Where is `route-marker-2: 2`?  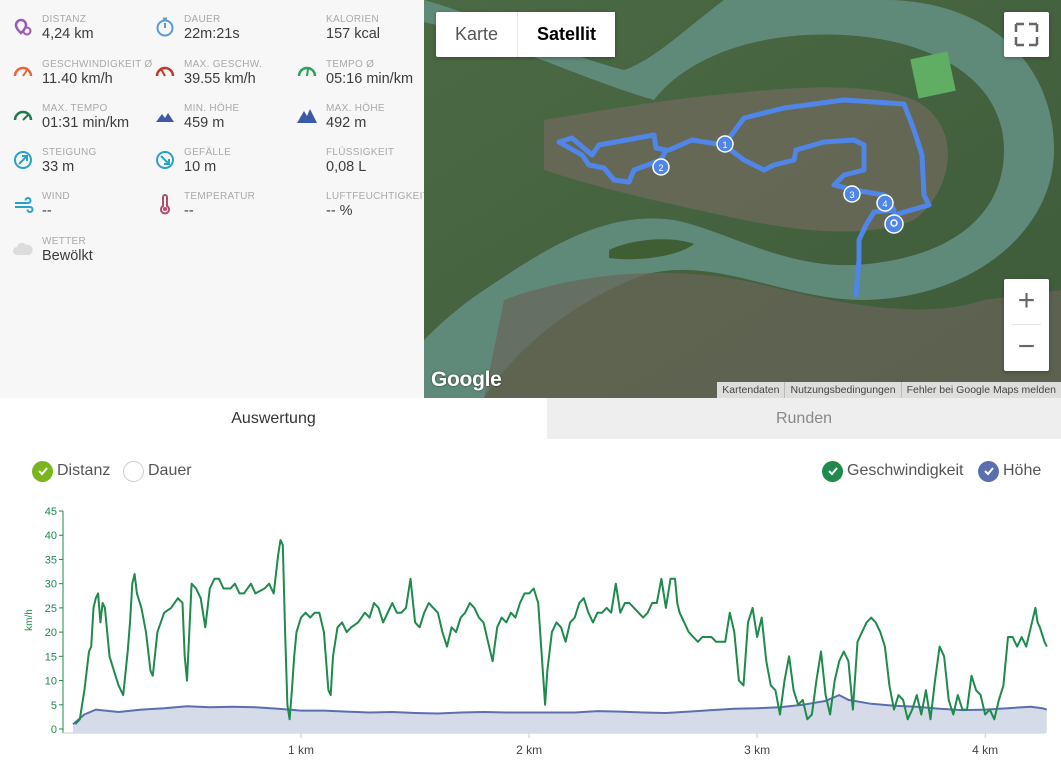
route-marker-2: 2 is located at coordinates (661, 167).